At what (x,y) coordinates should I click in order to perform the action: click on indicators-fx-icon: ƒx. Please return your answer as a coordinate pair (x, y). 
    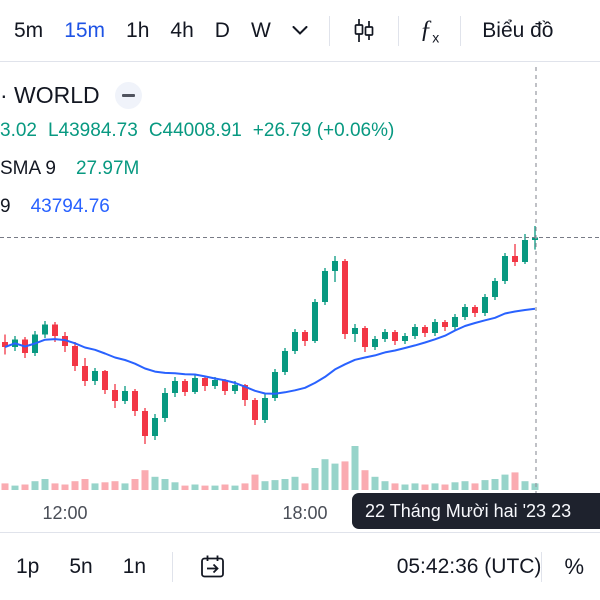
    Looking at the image, I should click on (430, 31).